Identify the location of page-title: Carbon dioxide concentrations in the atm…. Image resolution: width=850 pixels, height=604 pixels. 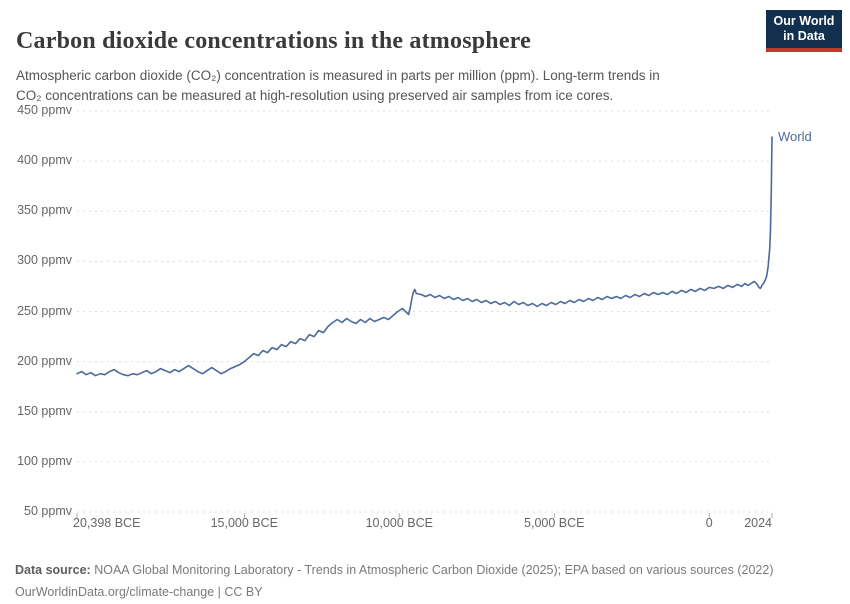
(273, 41).